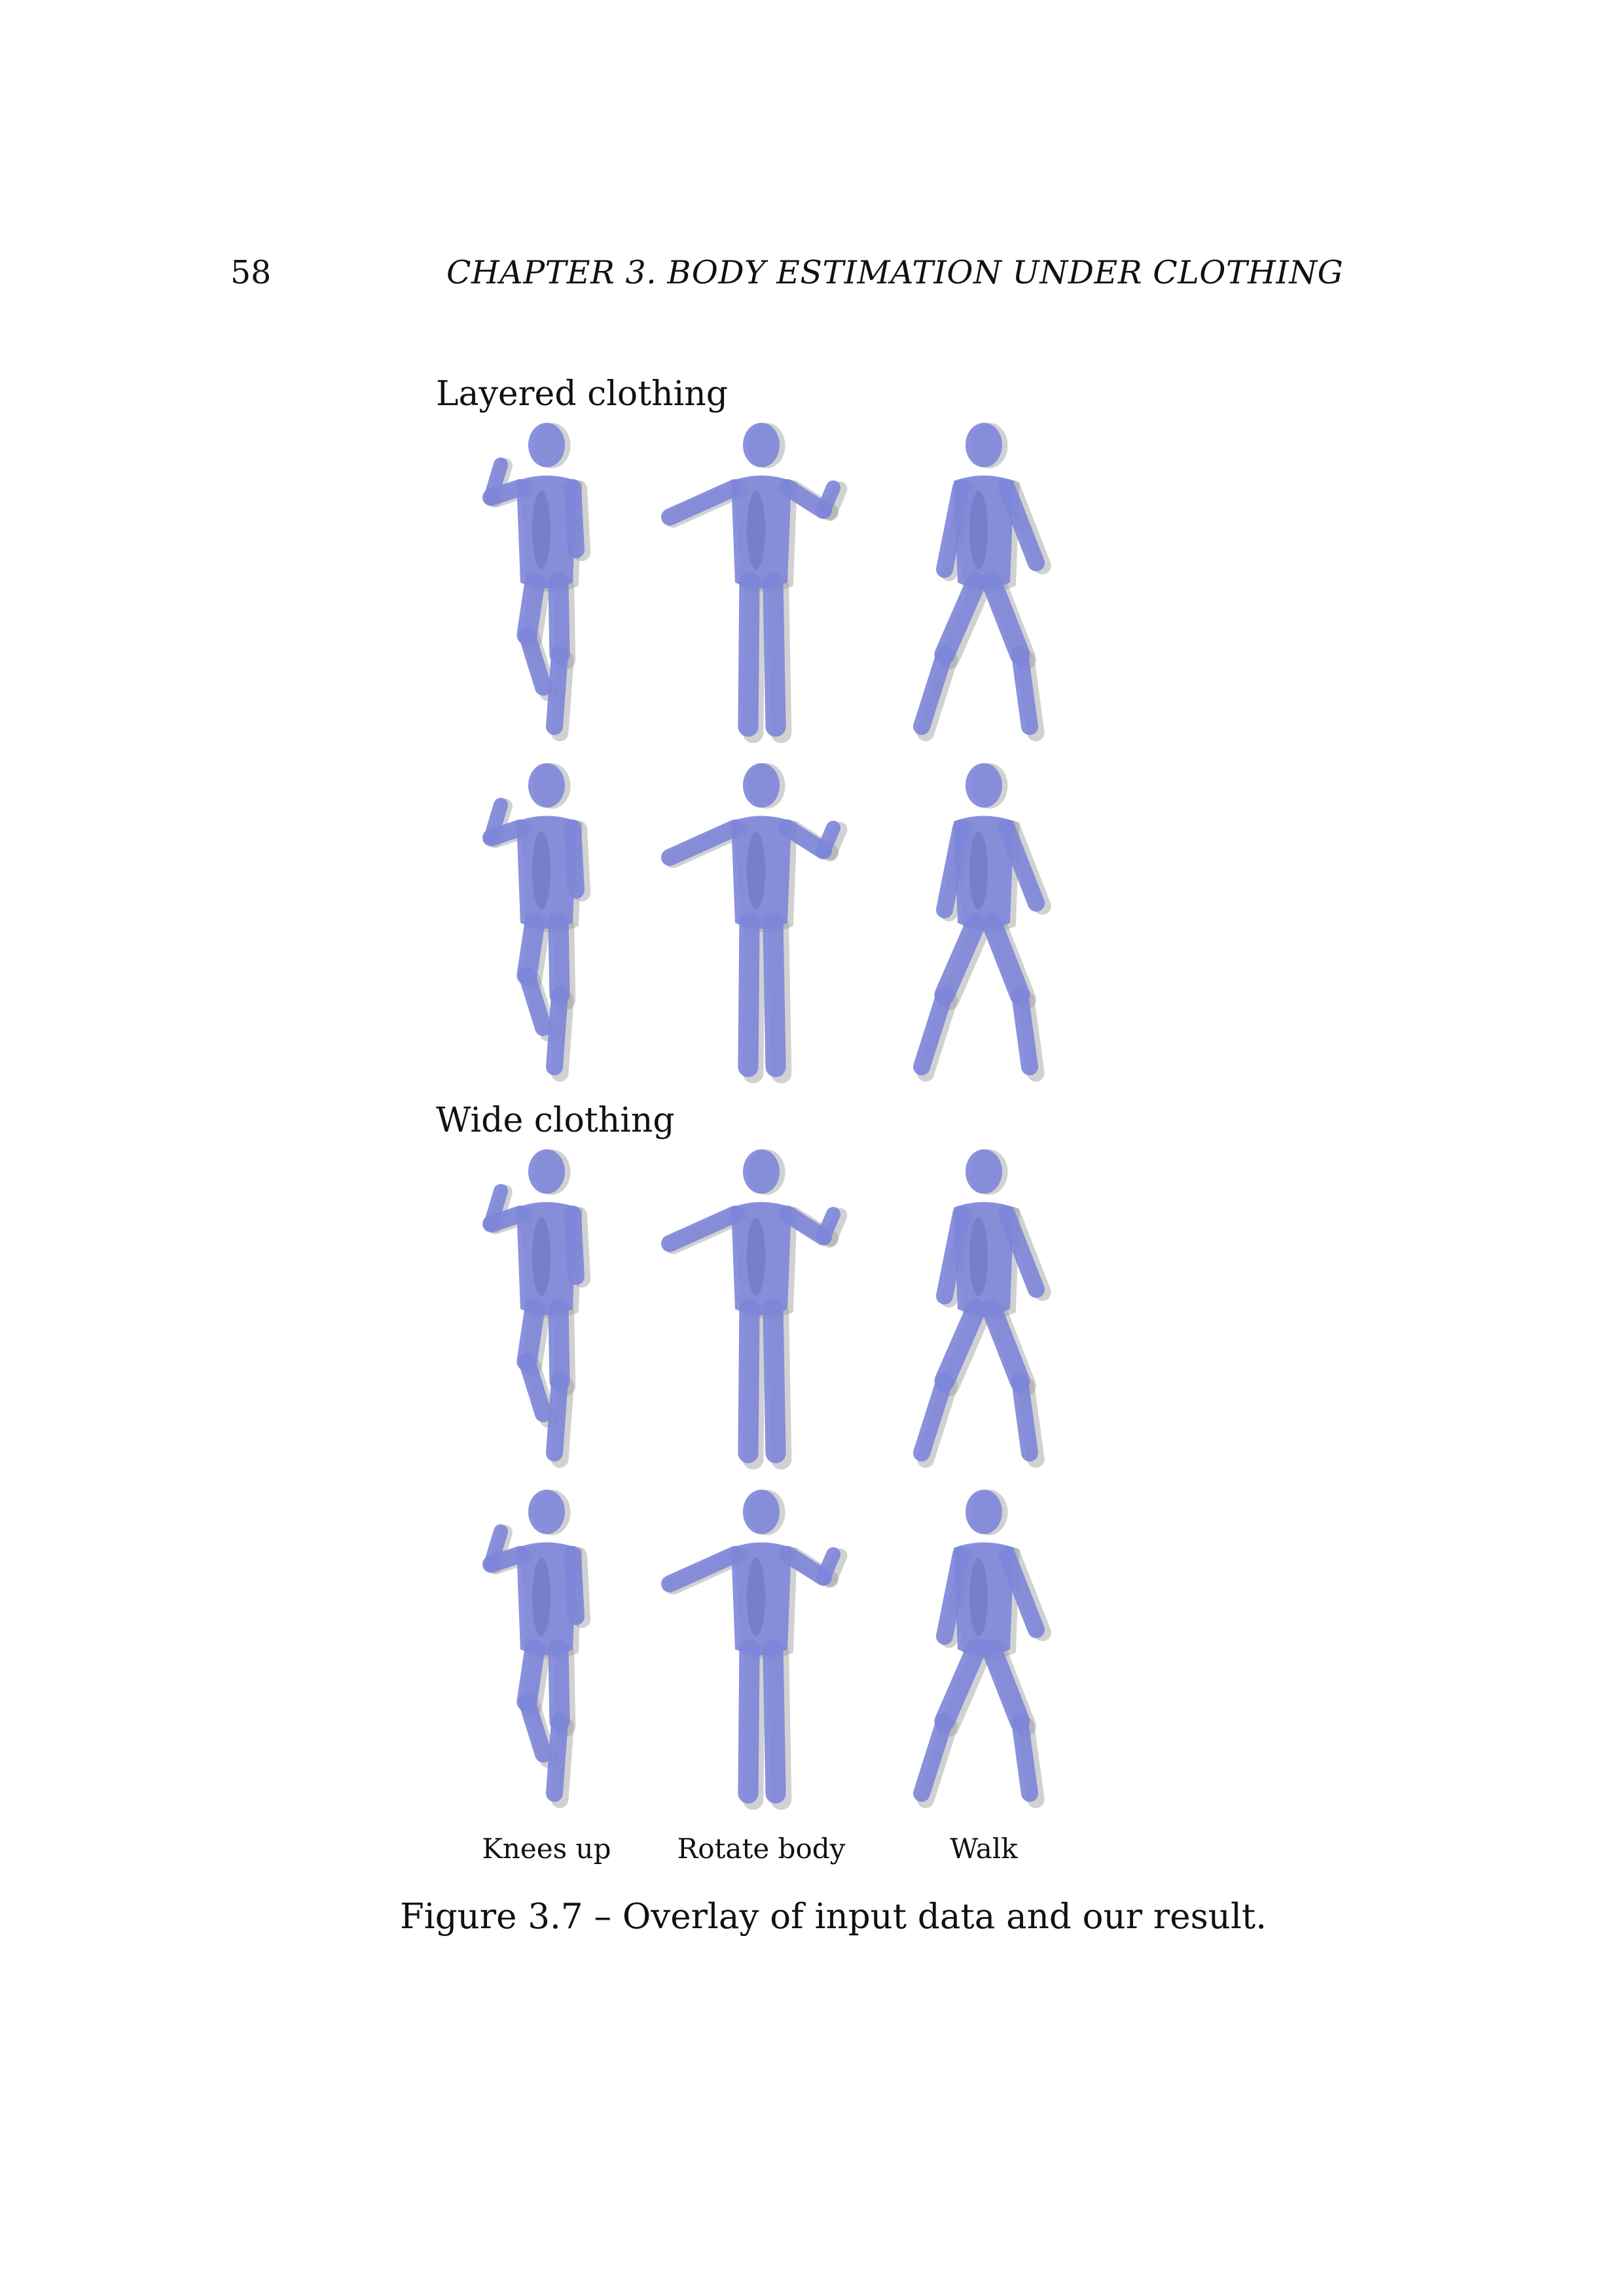  Describe the element at coordinates (984, 1849) in the screenshot. I see `column-label-walk: Walk` at that location.